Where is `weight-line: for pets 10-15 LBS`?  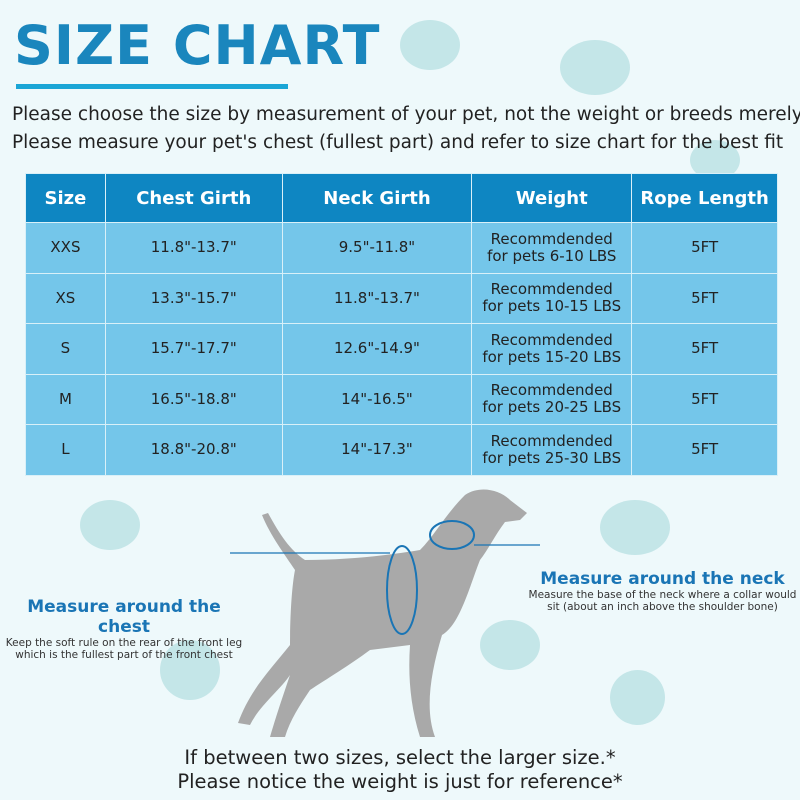 weight-line: for pets 10-15 LBS is located at coordinates (552, 306).